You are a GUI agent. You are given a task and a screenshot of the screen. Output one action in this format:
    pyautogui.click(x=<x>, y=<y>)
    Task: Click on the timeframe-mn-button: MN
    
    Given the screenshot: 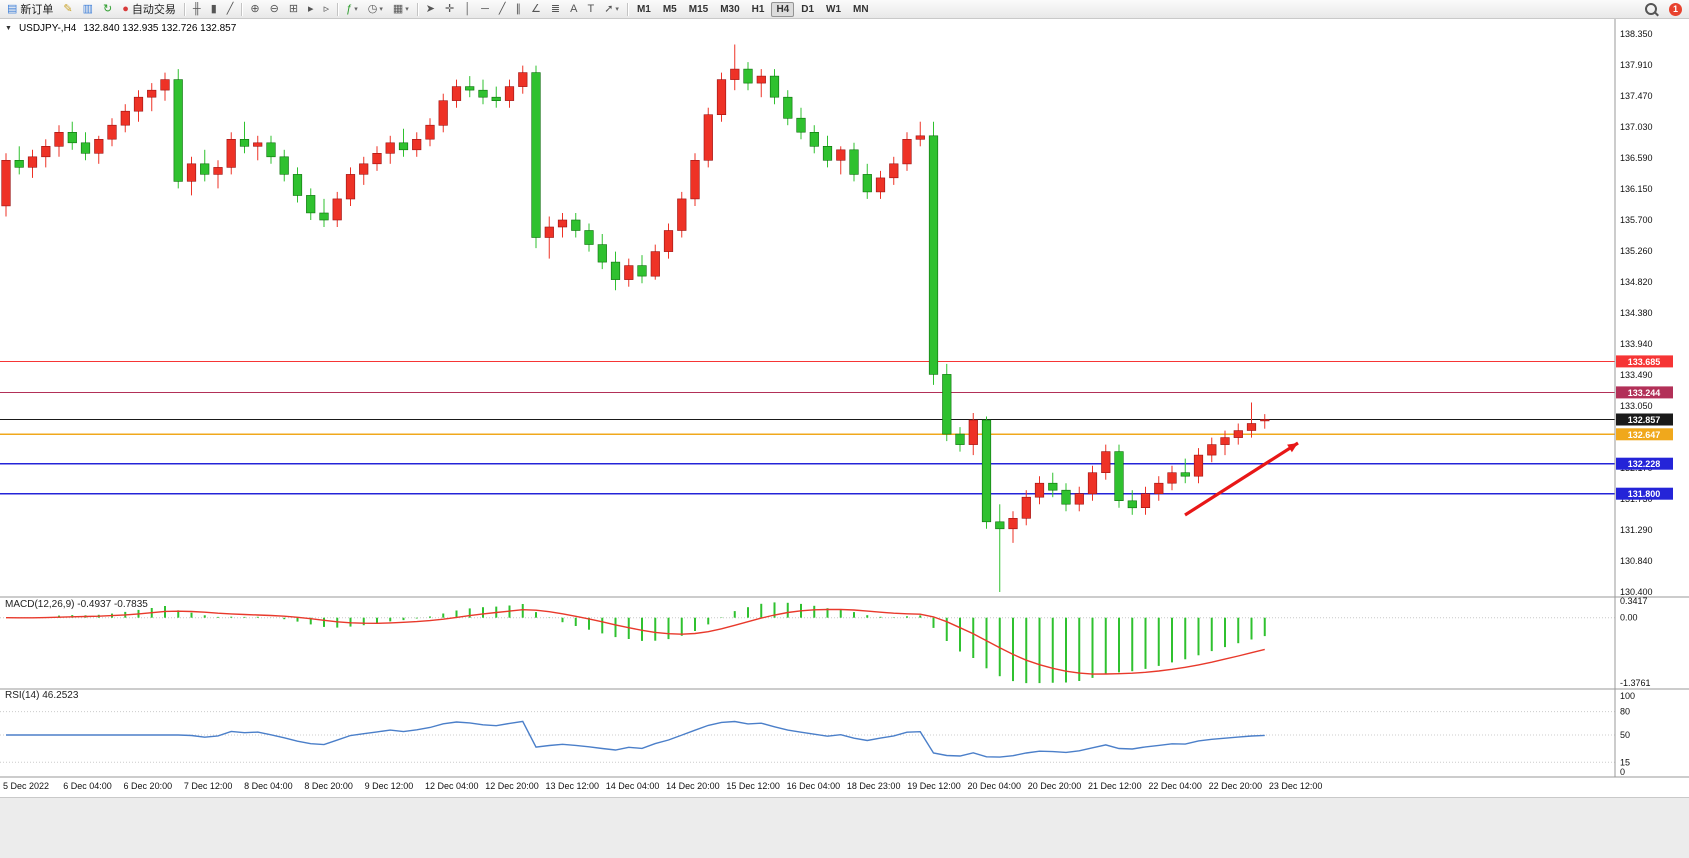 What is the action you would take?
    pyautogui.click(x=861, y=9)
    